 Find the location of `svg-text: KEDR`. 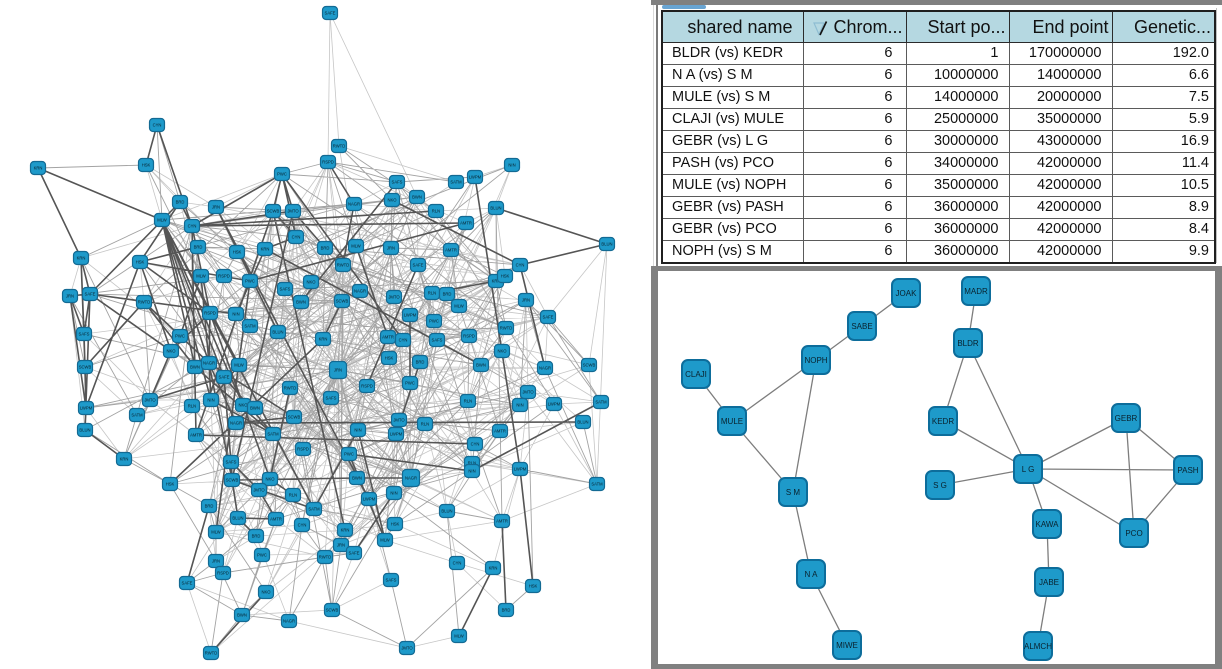

svg-text: KEDR is located at coordinates (943, 421).